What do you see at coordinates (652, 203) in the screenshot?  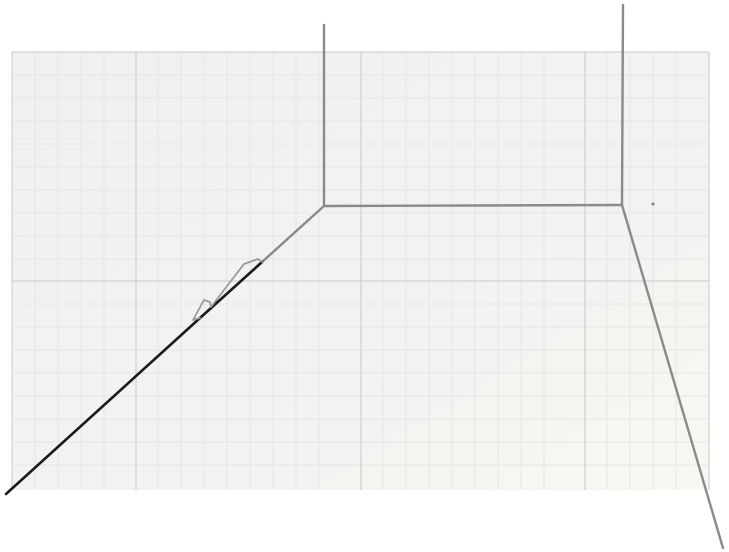 I see `dot-mark` at bounding box center [652, 203].